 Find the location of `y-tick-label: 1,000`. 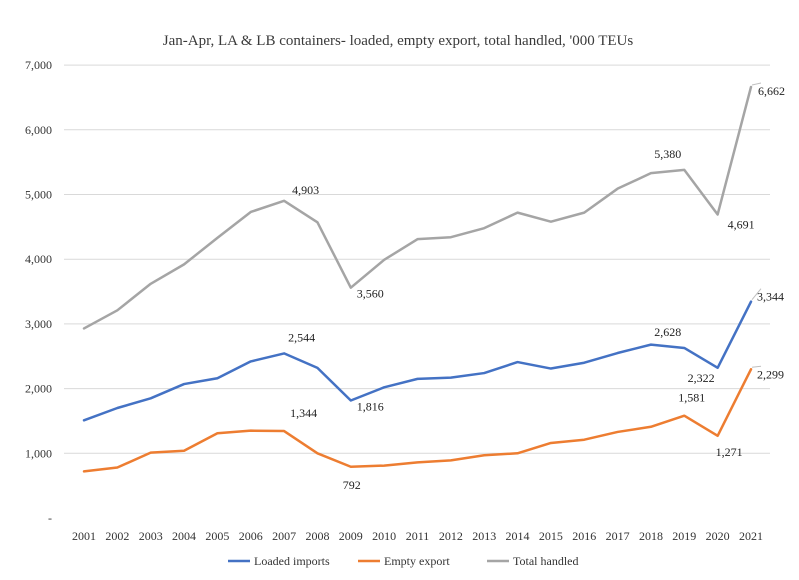

y-tick-label: 1,000 is located at coordinates (38, 453).